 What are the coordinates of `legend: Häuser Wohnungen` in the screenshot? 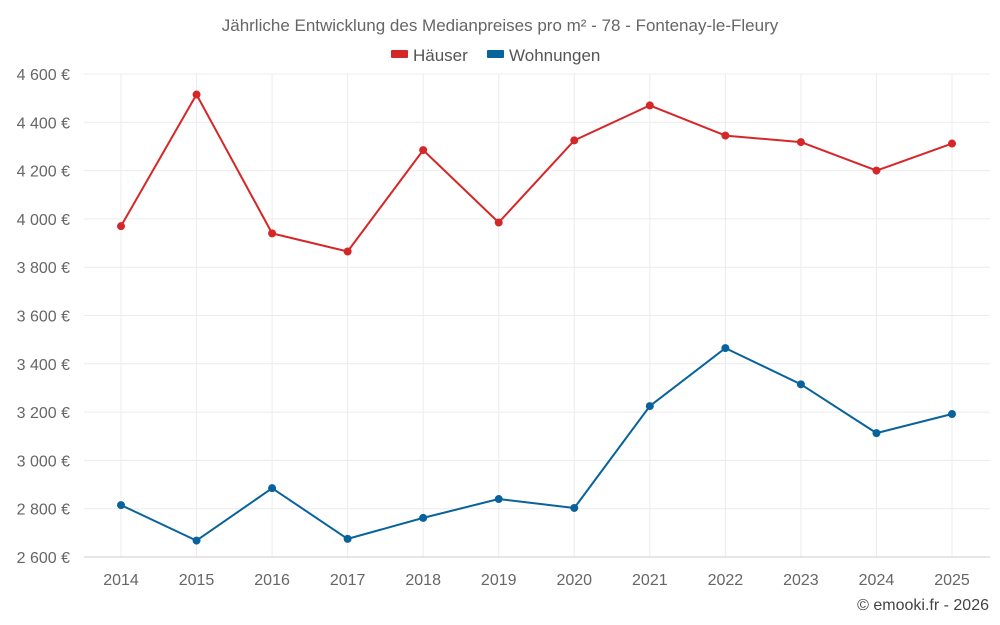 It's located at (495, 55).